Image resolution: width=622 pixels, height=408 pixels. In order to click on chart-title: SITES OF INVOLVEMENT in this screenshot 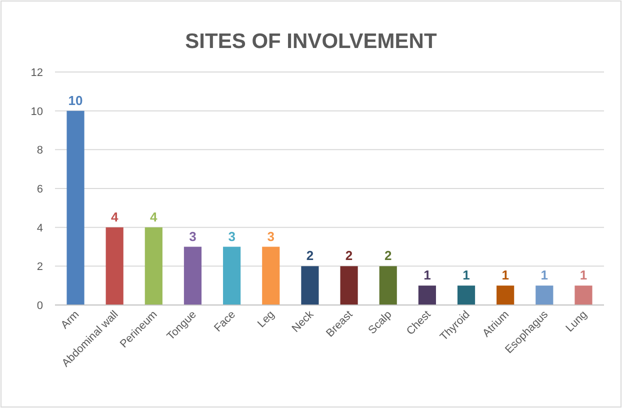, I will do `click(311, 41)`.